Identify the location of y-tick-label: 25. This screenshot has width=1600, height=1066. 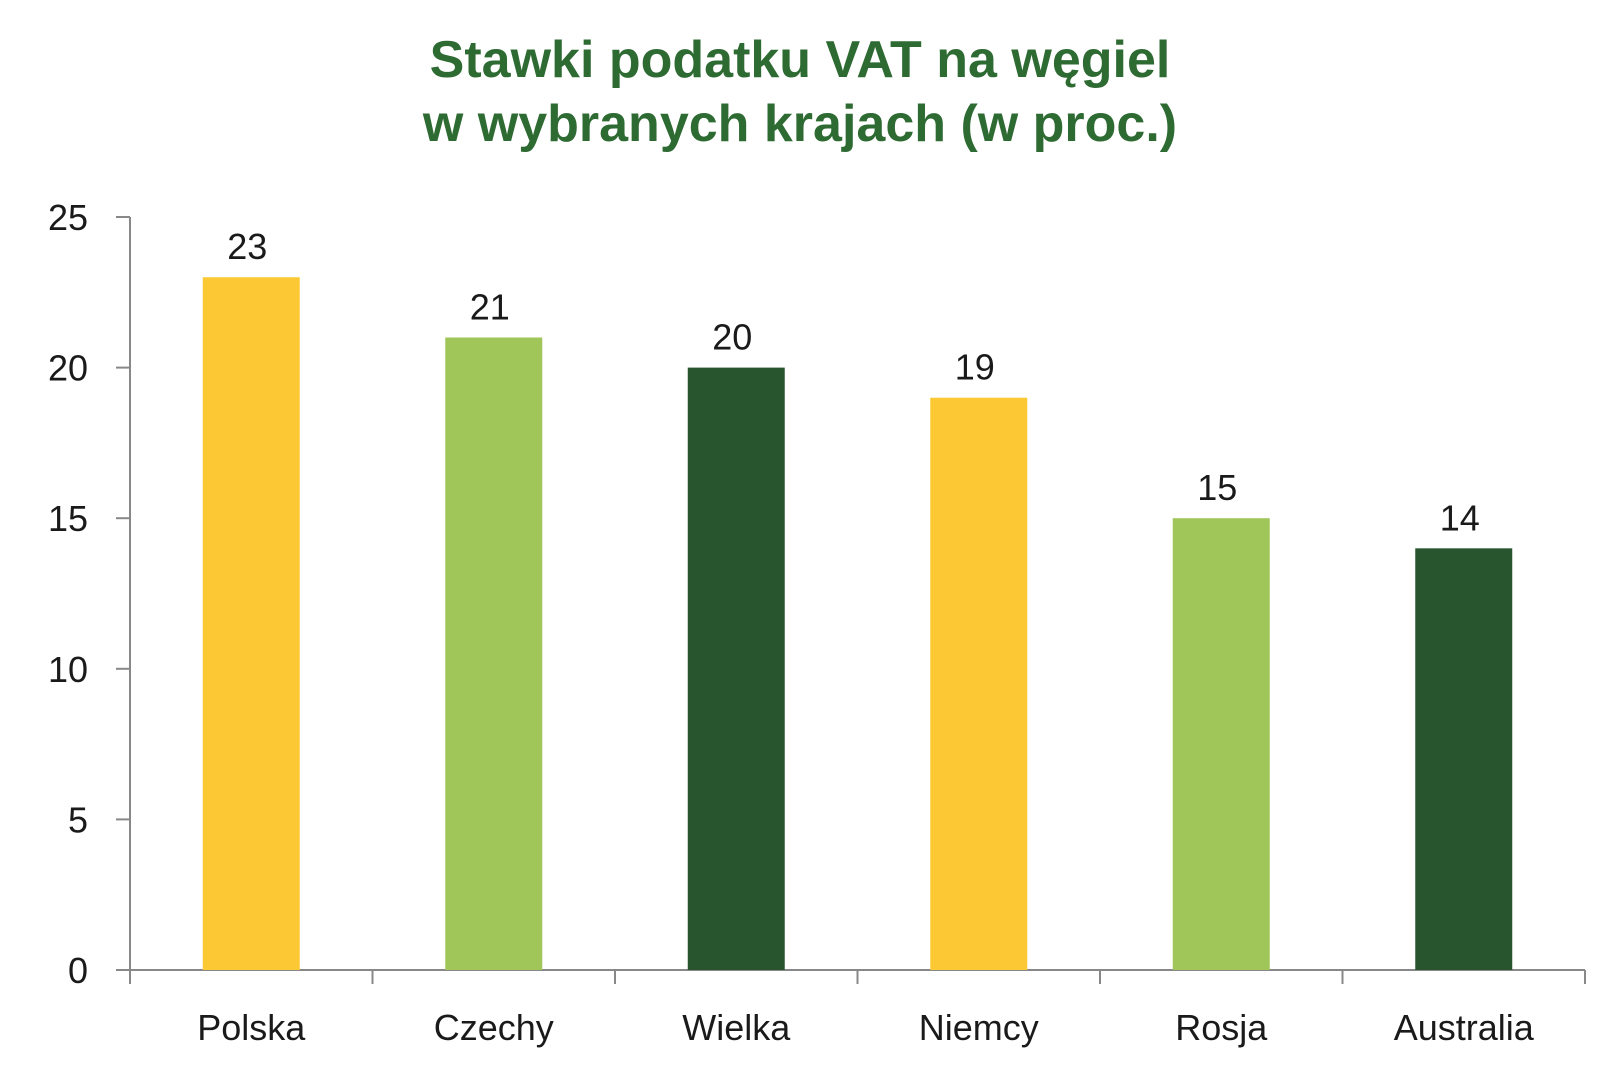
(68, 217).